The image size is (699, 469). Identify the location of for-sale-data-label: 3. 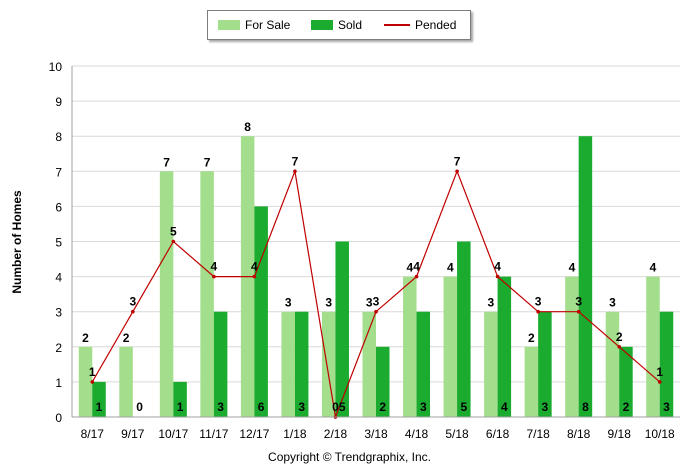
(328, 303).